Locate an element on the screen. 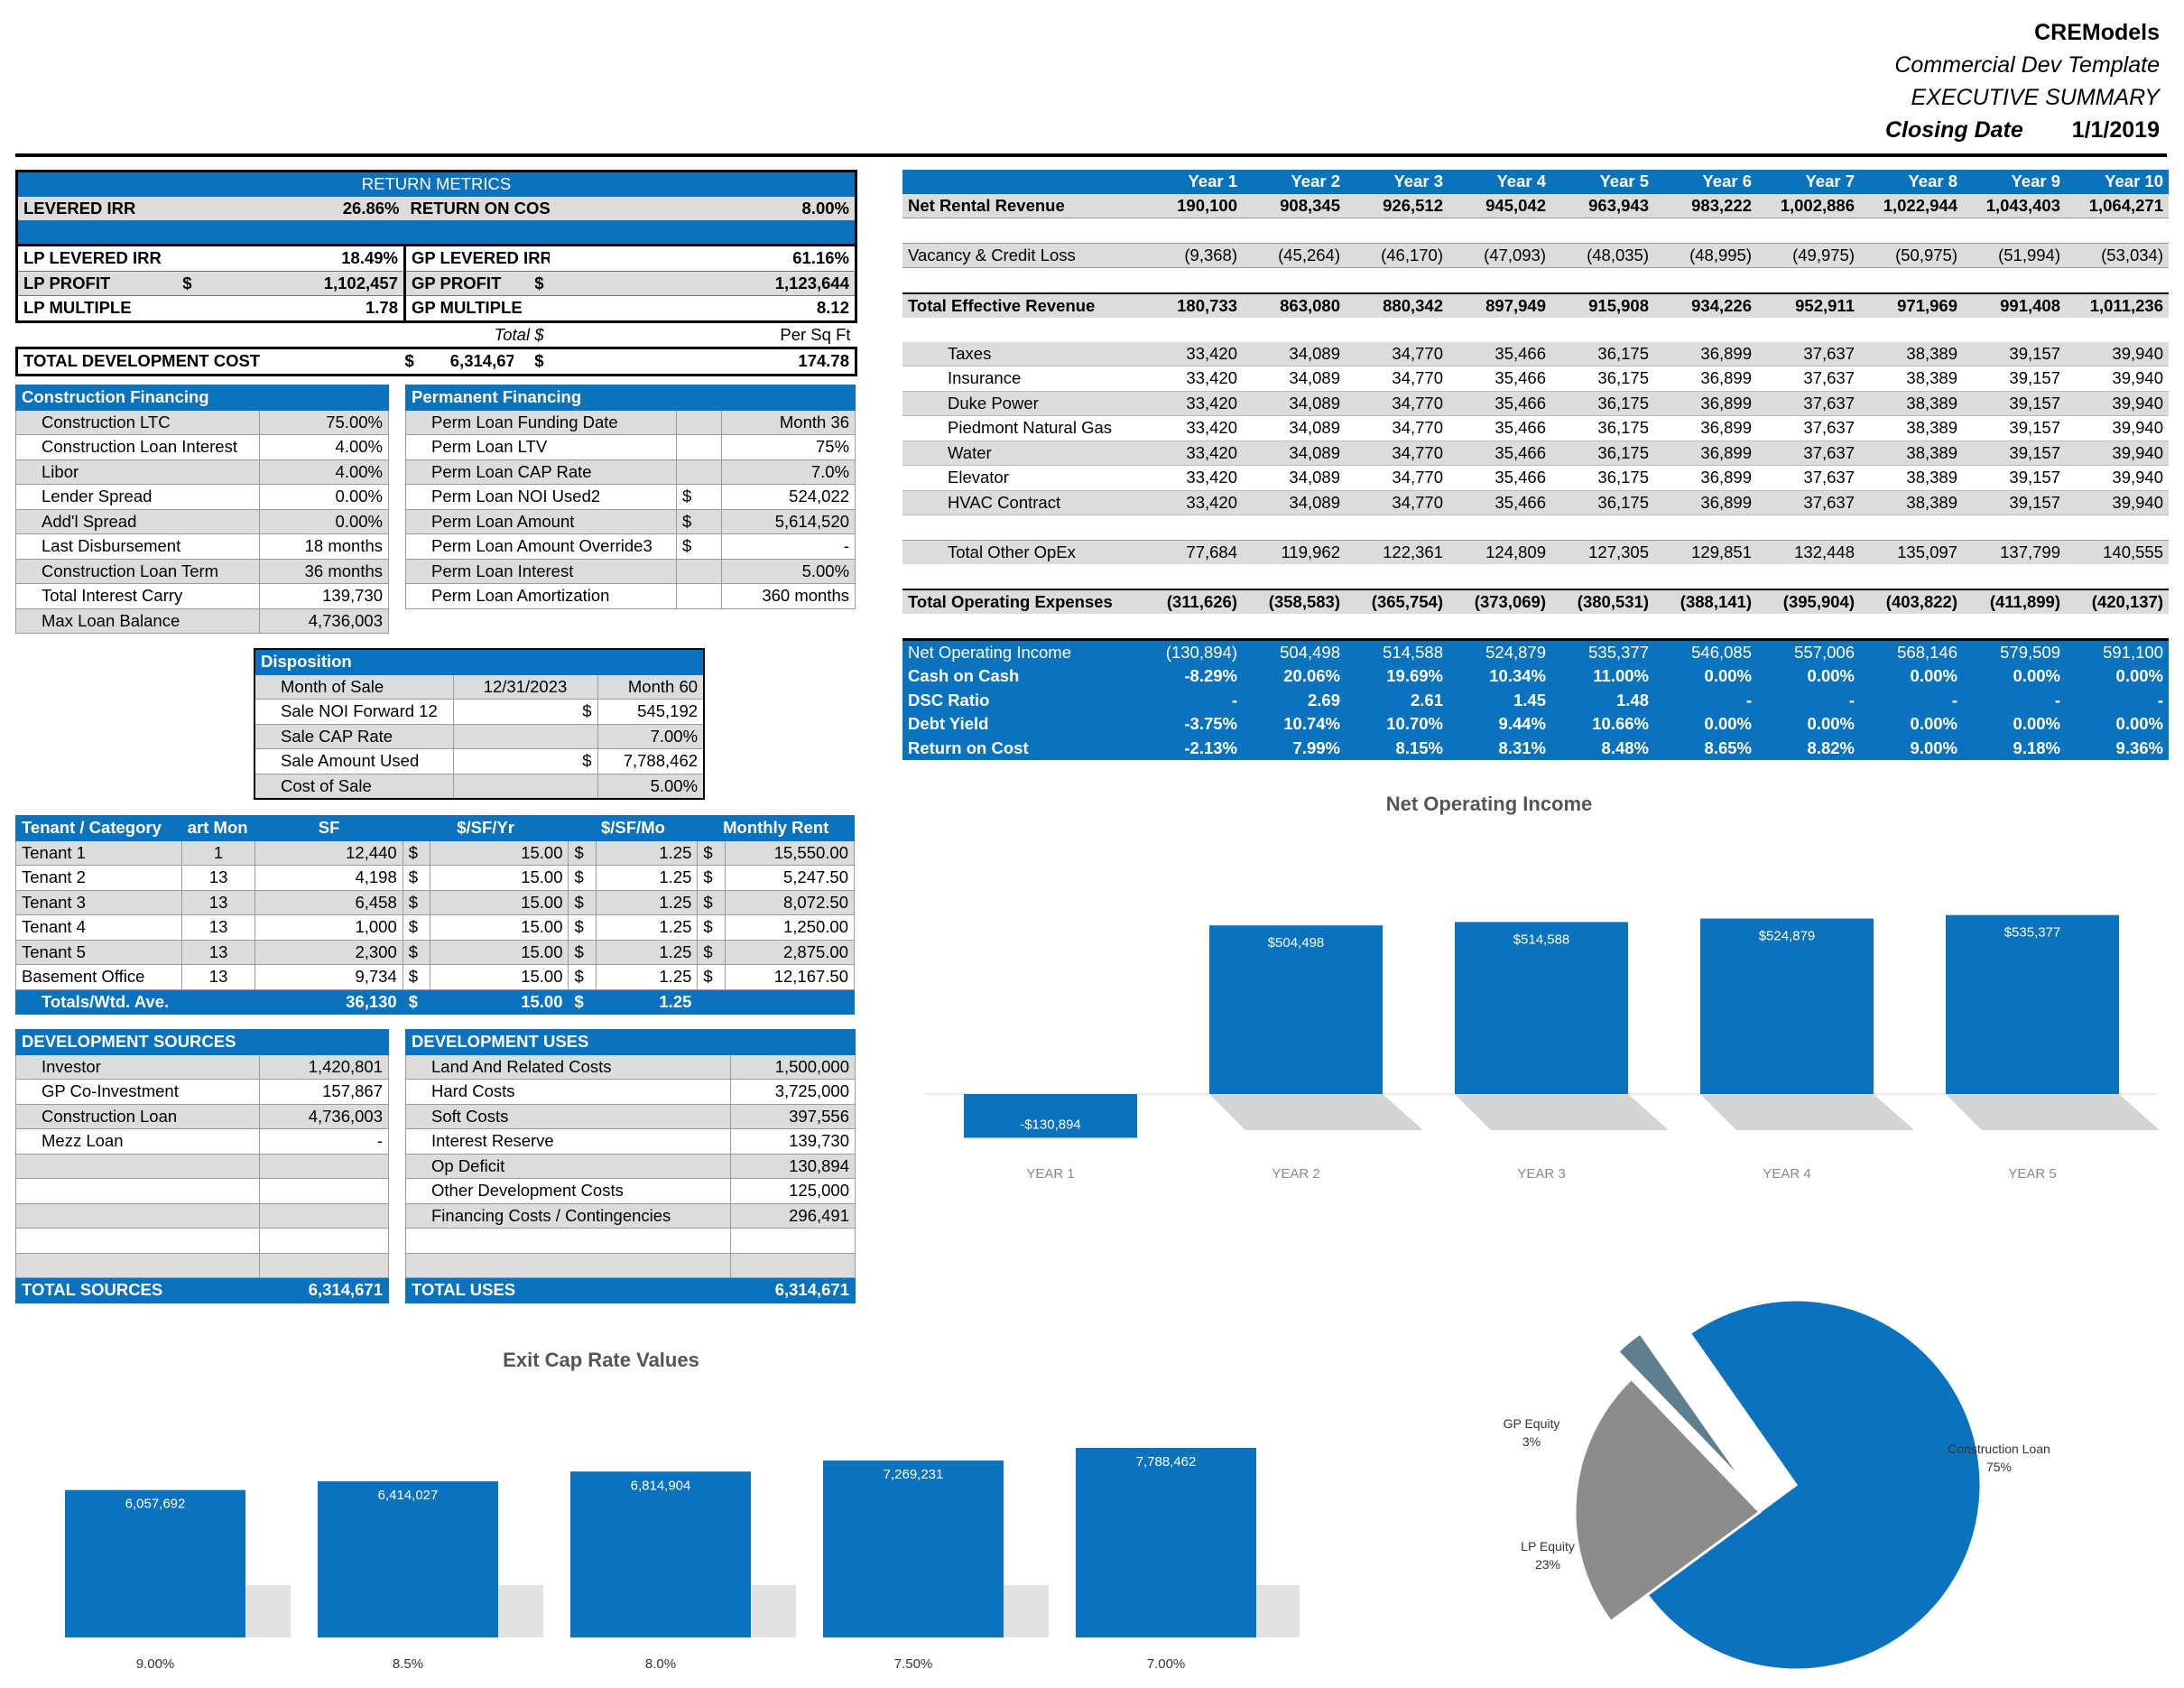  pie-slice is located at coordinates (1813, 1485).